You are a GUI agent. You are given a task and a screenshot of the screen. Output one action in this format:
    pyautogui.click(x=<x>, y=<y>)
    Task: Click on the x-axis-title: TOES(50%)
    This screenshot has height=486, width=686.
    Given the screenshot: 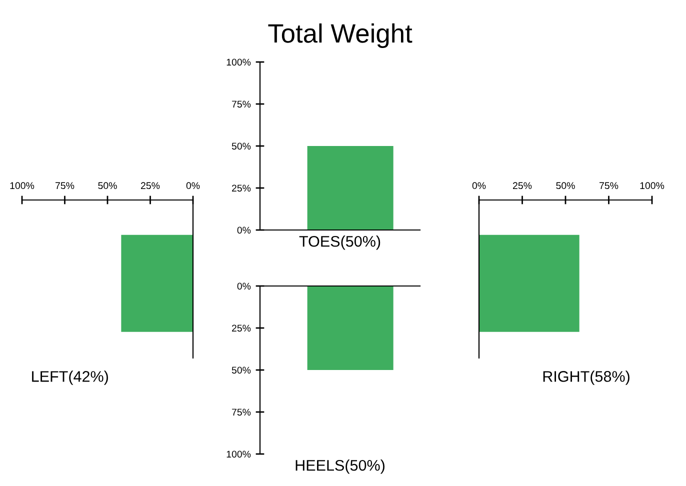 What is the action you would take?
    pyautogui.click(x=339, y=243)
    